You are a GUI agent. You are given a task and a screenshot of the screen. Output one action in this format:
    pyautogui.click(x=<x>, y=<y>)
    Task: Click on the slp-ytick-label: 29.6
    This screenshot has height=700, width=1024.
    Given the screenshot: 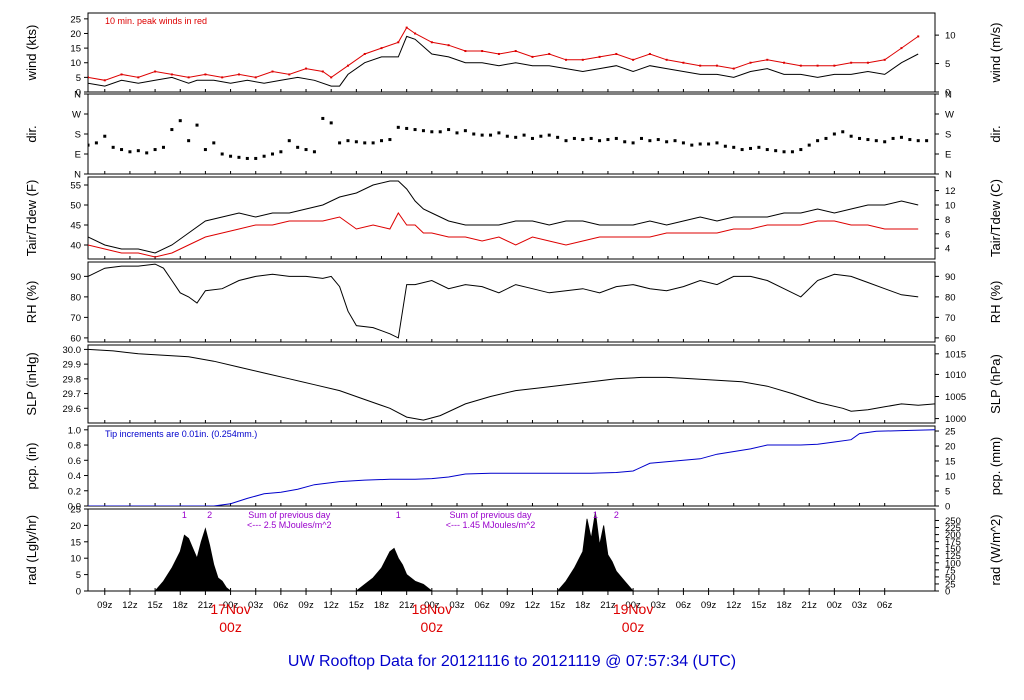 What is the action you would take?
    pyautogui.click(x=72, y=409)
    